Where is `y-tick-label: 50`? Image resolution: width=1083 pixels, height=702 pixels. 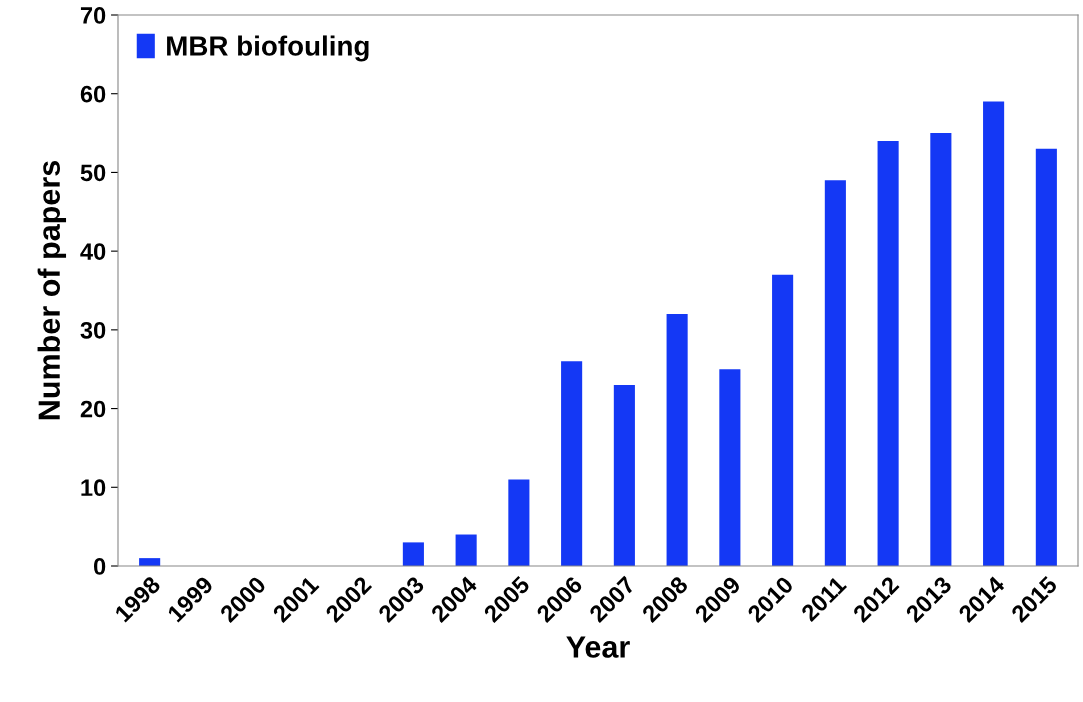
y-tick-label: 50 is located at coordinates (93, 173).